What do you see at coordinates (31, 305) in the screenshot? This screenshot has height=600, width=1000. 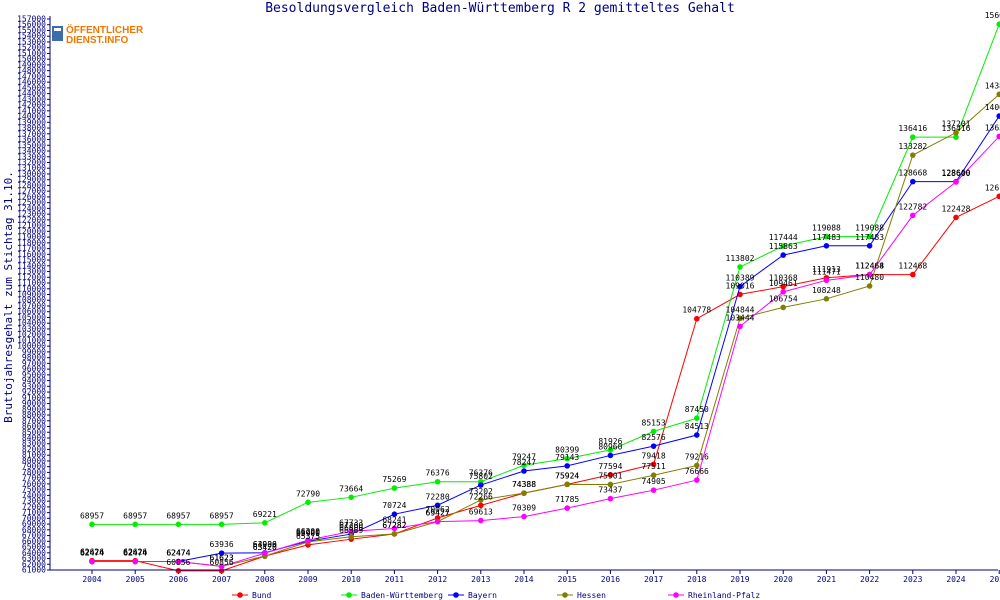 I see `y-tick-label: 107000` at bounding box center [31, 305].